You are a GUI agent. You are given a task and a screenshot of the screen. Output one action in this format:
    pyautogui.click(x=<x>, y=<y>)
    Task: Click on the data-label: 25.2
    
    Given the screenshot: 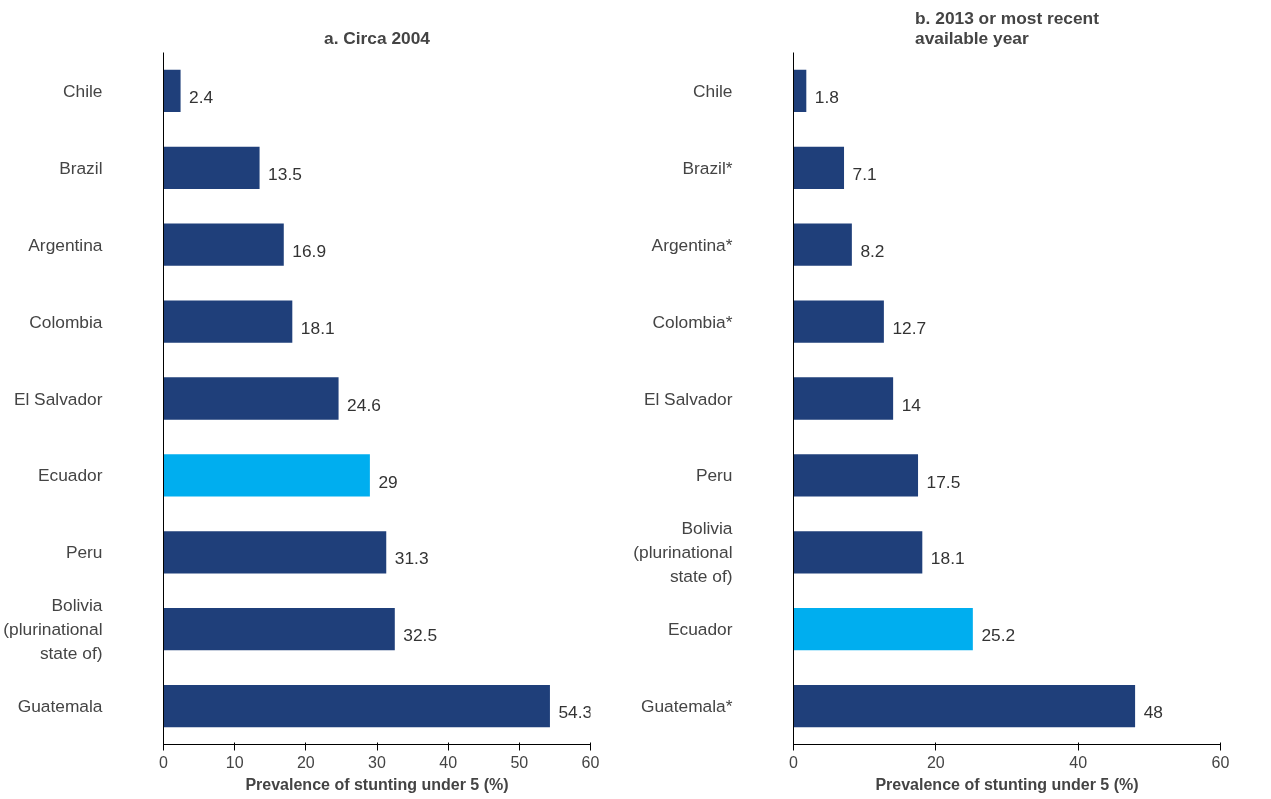 What is the action you would take?
    pyautogui.click(x=998, y=635)
    